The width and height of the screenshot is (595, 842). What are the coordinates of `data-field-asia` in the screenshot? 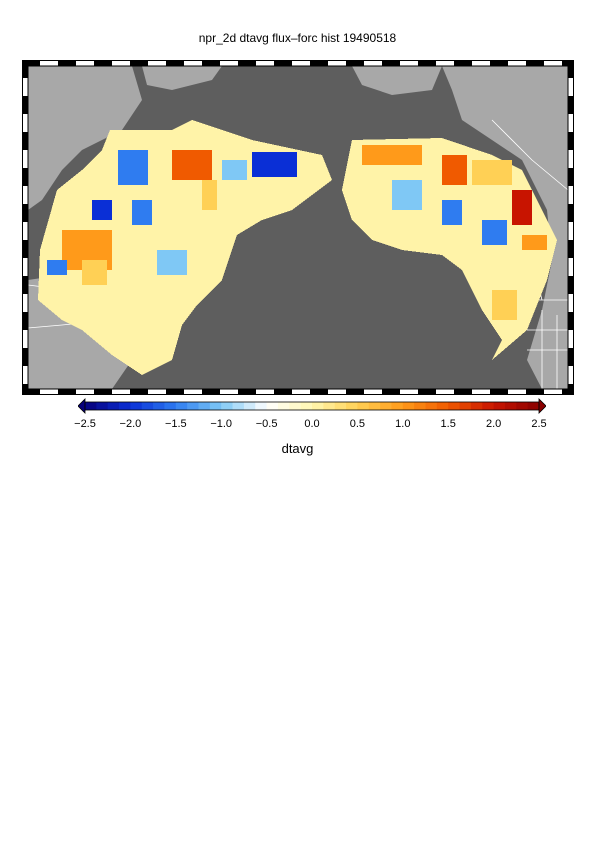 It's located at (185, 247).